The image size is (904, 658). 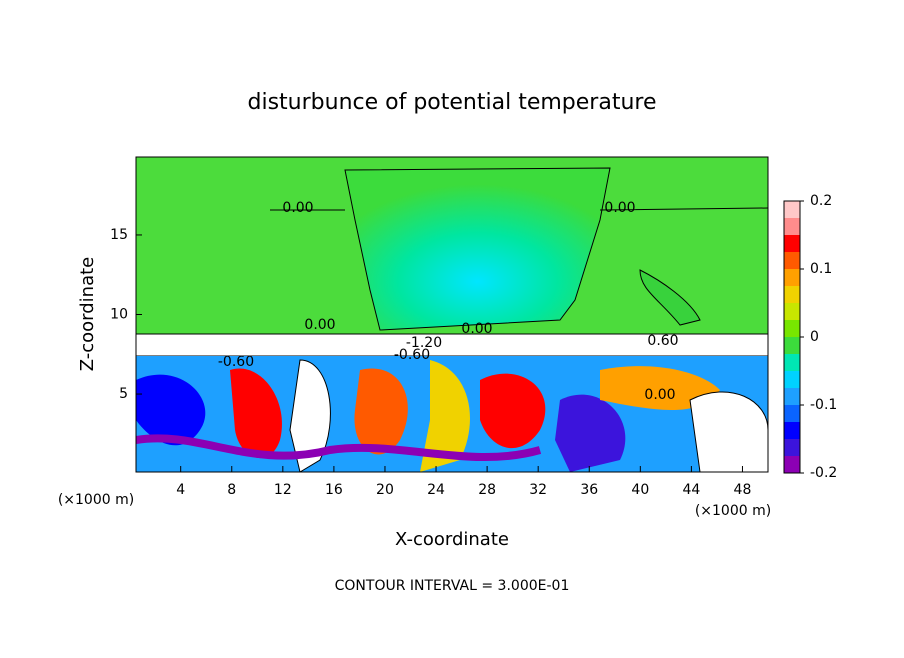 I want to click on y-tick-label: 5, so click(x=123, y=394).